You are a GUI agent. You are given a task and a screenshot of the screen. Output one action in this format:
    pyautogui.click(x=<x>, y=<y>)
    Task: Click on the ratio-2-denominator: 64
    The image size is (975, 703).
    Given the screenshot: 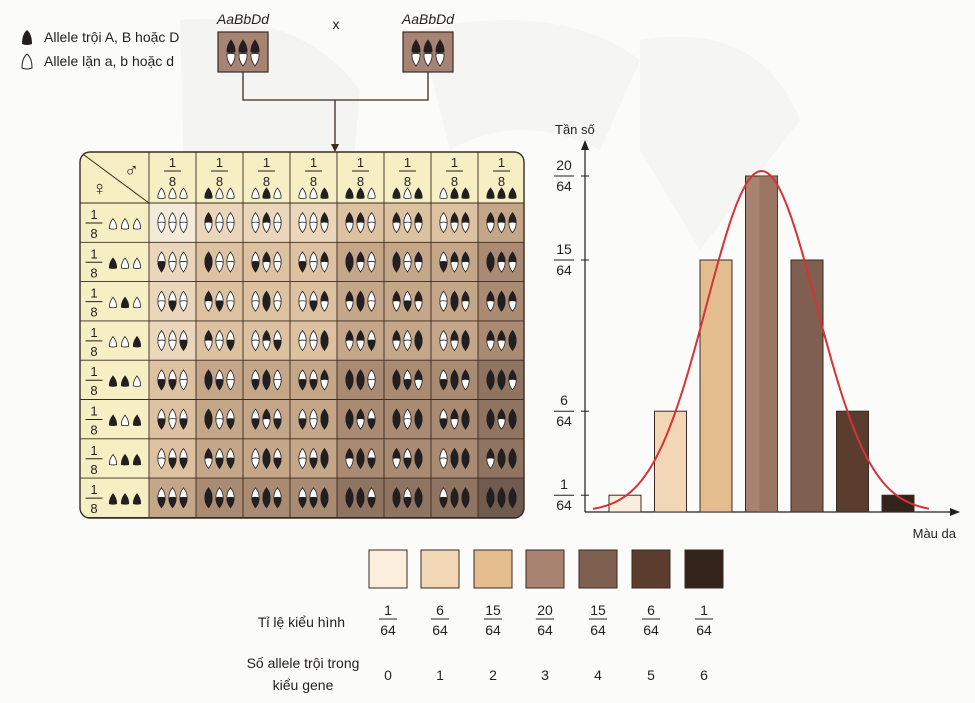 What is the action you would take?
    pyautogui.click(x=493, y=630)
    